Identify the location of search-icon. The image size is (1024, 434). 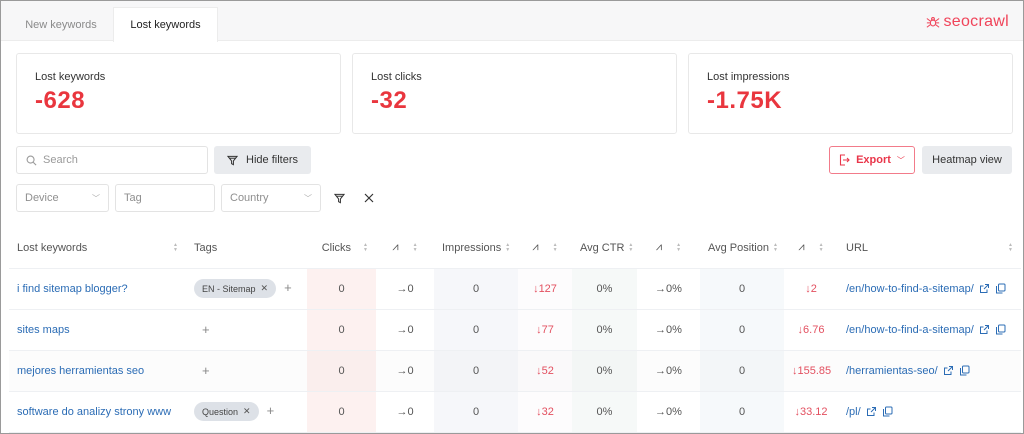
(31, 160).